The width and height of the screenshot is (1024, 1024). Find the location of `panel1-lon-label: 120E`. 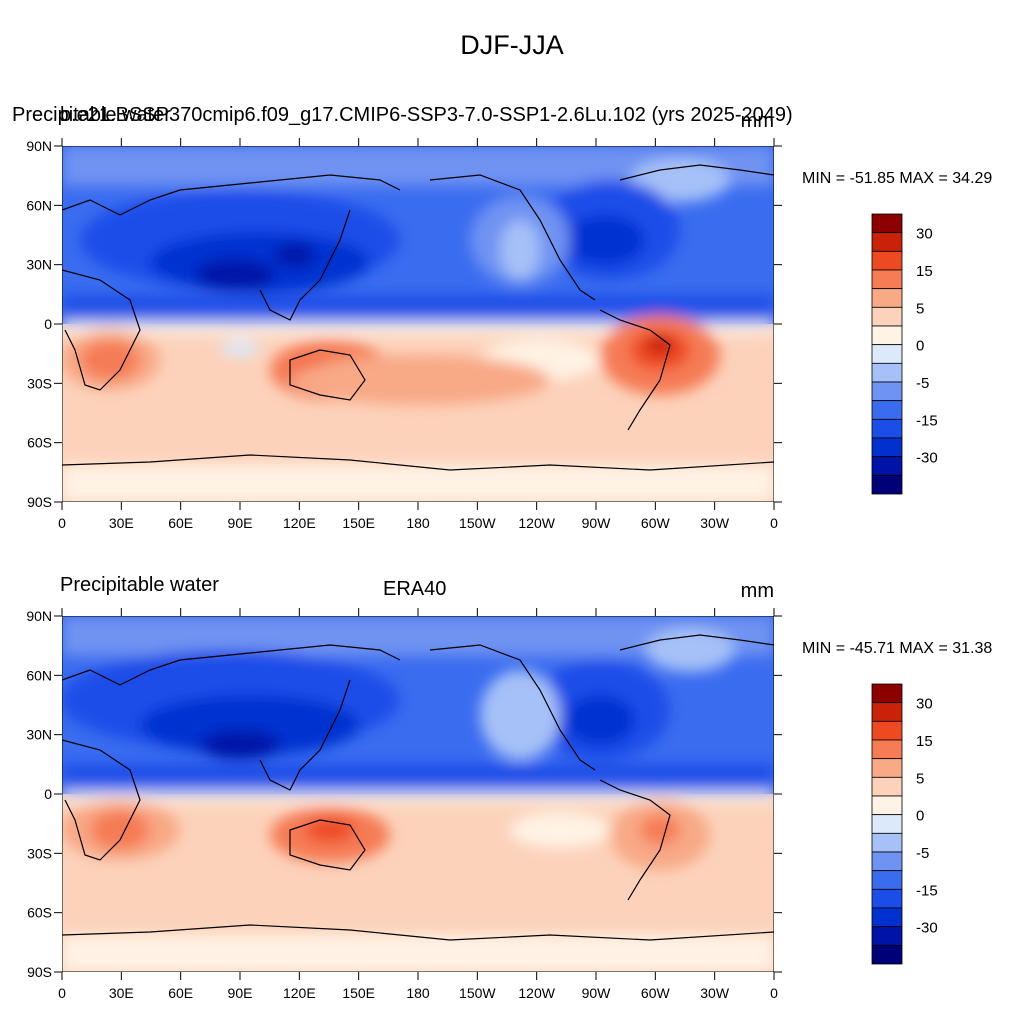

panel1-lon-label: 120E is located at coordinates (299, 523).